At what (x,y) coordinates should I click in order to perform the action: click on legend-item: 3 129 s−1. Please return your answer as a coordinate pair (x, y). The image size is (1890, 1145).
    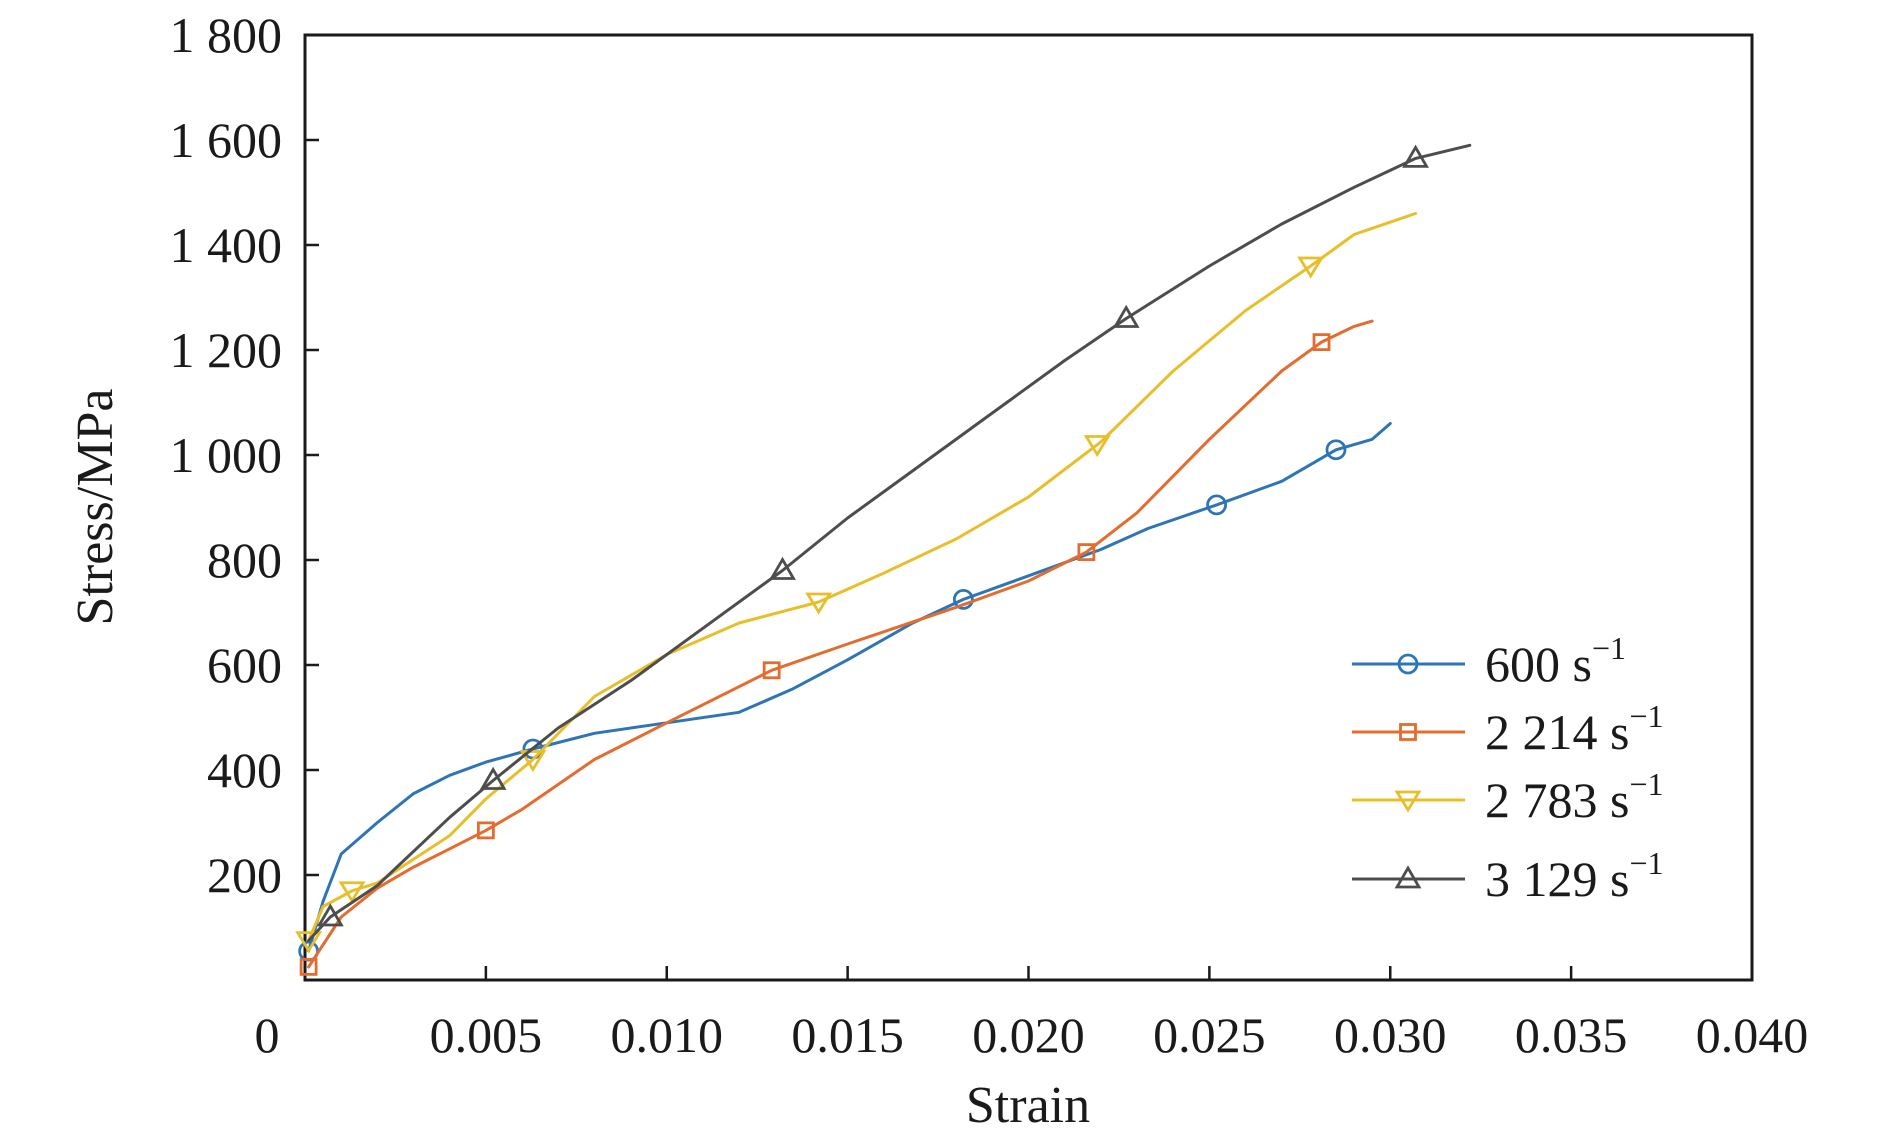
    Looking at the image, I should click on (1508, 876).